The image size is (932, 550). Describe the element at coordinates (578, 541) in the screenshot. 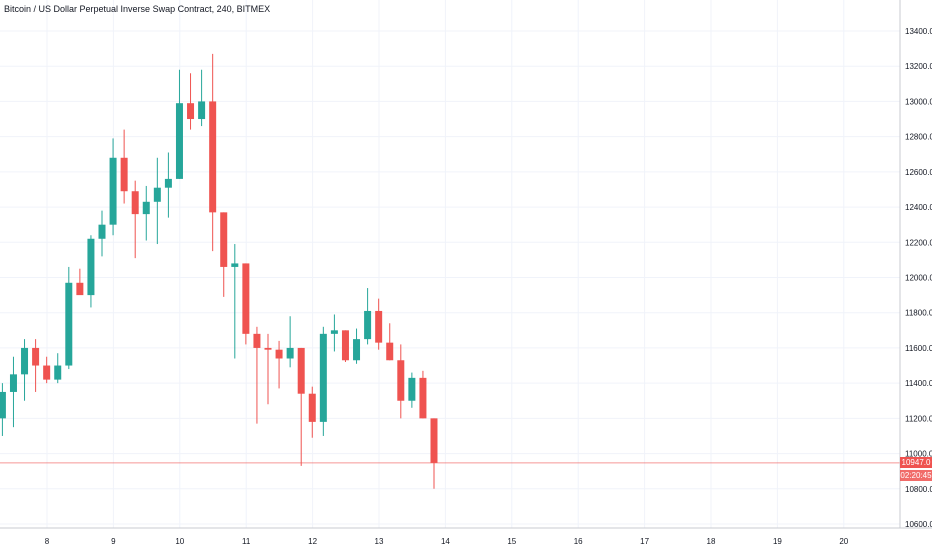

I see `time-tick-label: 16` at that location.